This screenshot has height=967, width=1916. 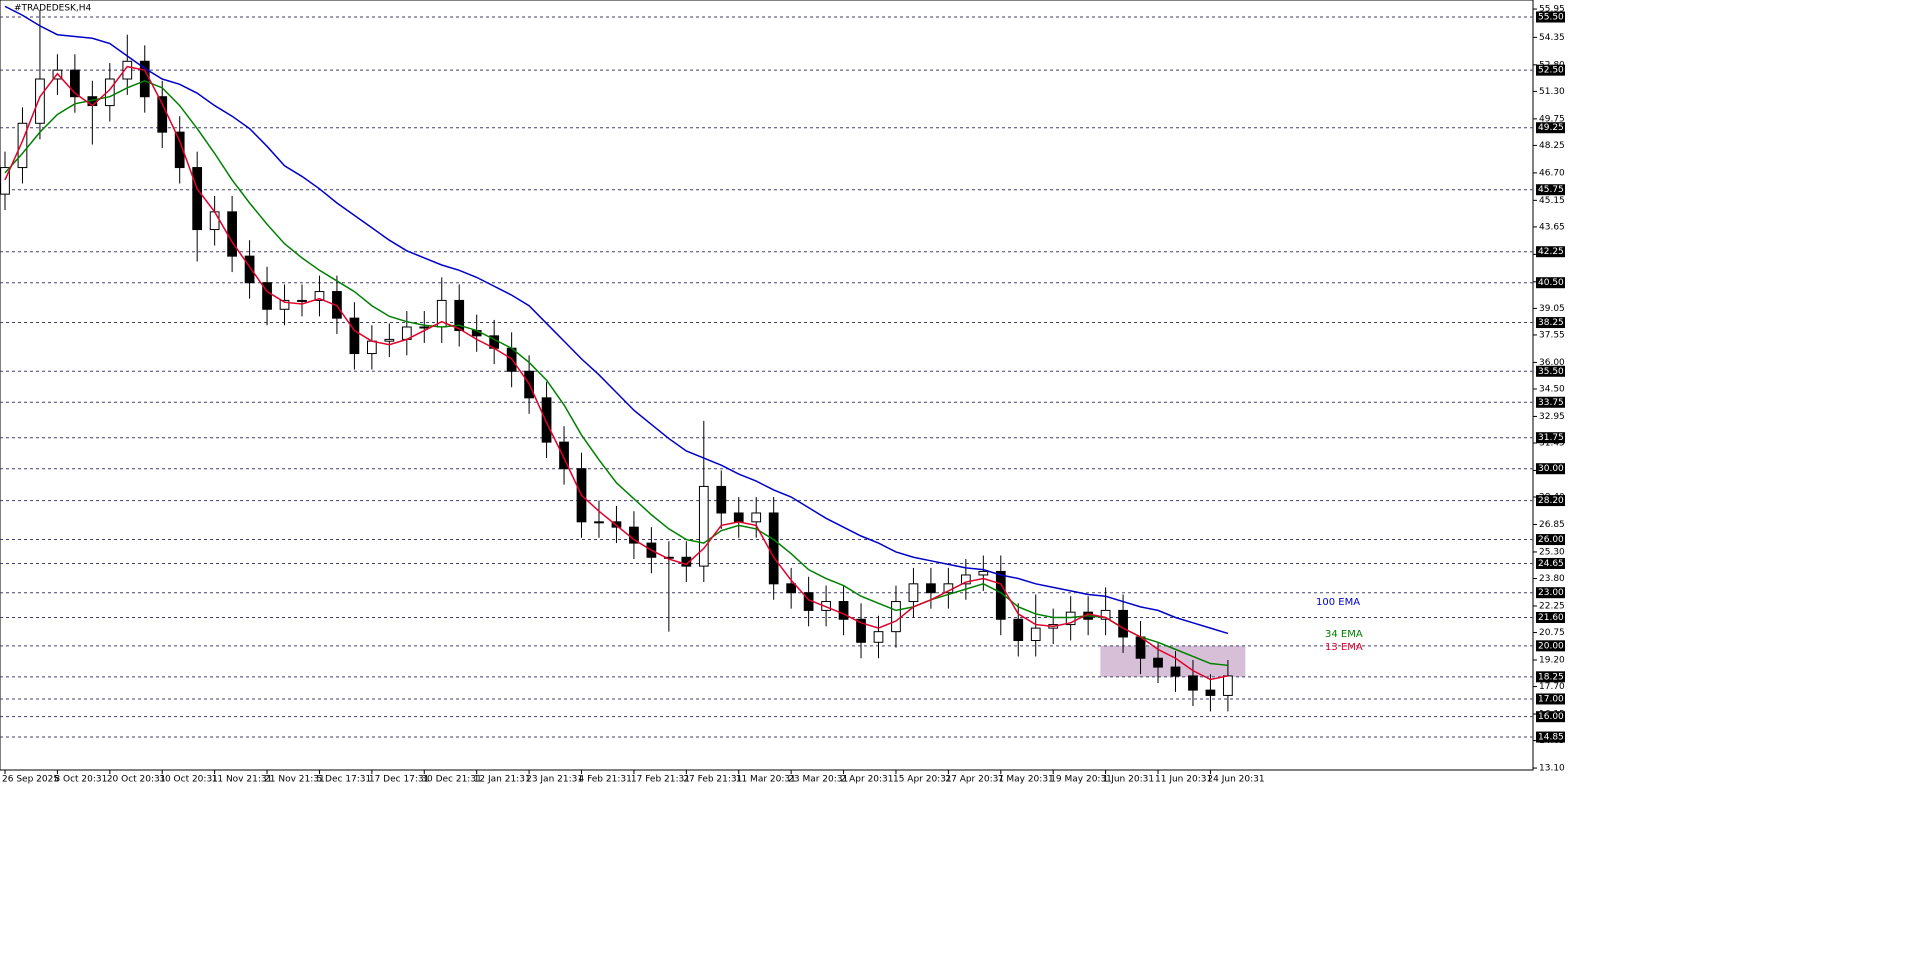 What do you see at coordinates (1338, 602) in the screenshot?
I see `ema-label: 100 EMA` at bounding box center [1338, 602].